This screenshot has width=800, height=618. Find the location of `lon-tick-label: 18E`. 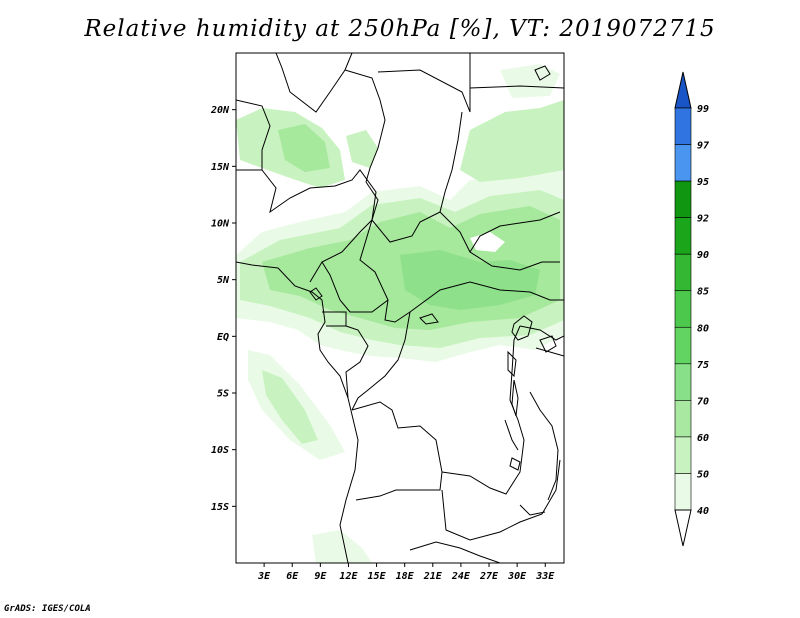

lon-tick-label: 18E is located at coordinates (405, 576).